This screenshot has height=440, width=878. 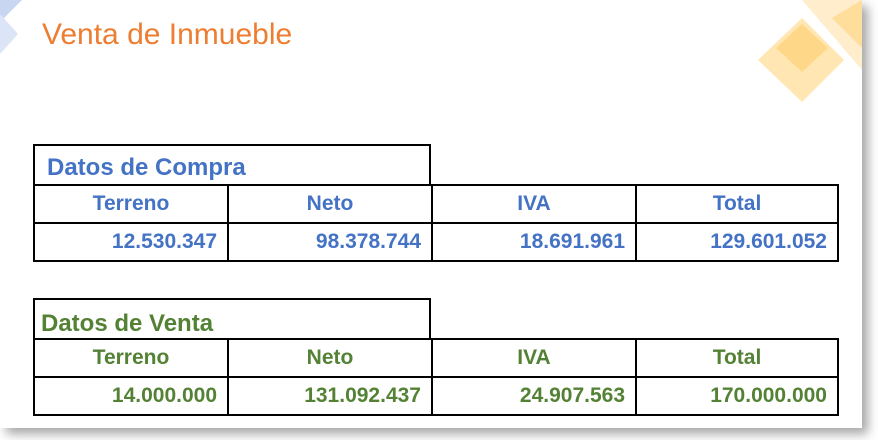 I want to click on venta-heading: Datos de Venta, so click(x=232, y=318).